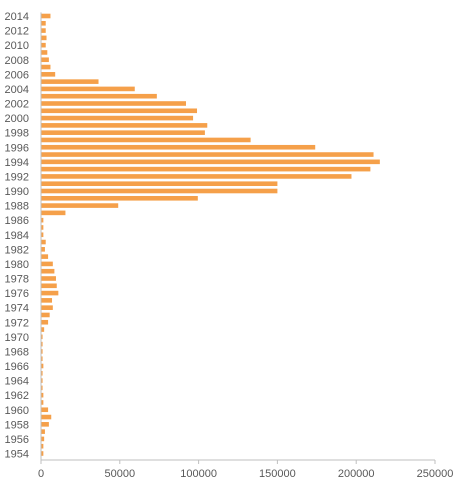 Image resolution: width=462 pixels, height=484 pixels. I want to click on bar-1985, so click(42, 227).